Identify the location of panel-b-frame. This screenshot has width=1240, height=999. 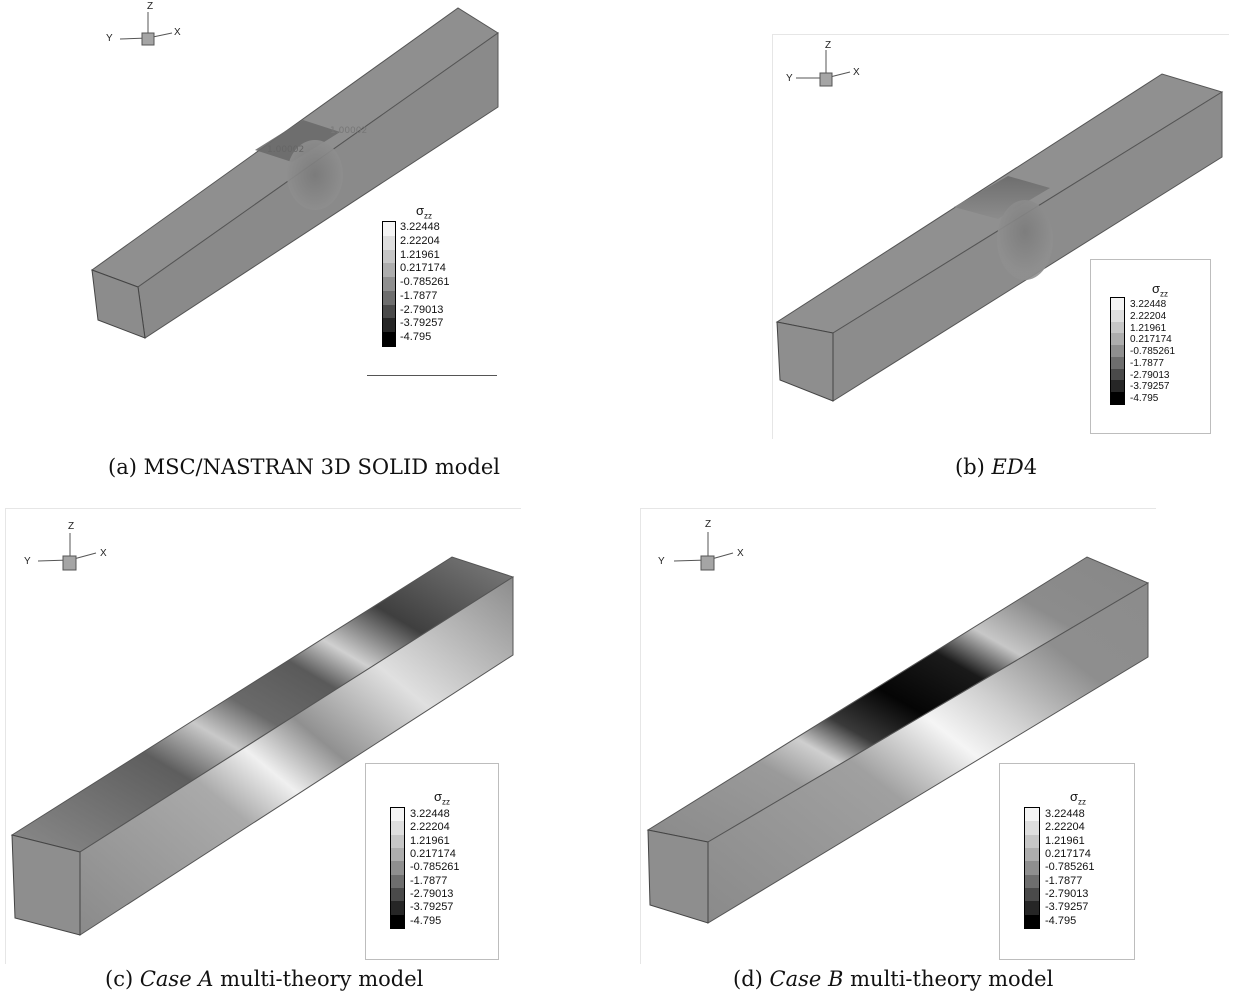
(1000, 236).